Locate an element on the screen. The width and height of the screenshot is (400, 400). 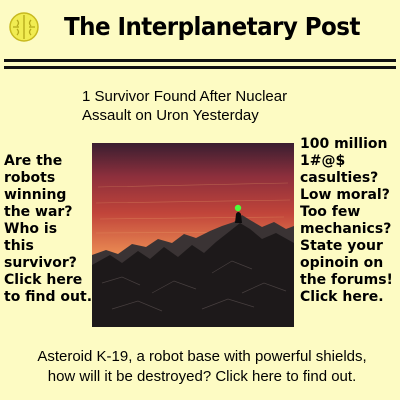
headline-line-1: 1 Survivor Found After Nuclear is located at coordinates (185, 96).